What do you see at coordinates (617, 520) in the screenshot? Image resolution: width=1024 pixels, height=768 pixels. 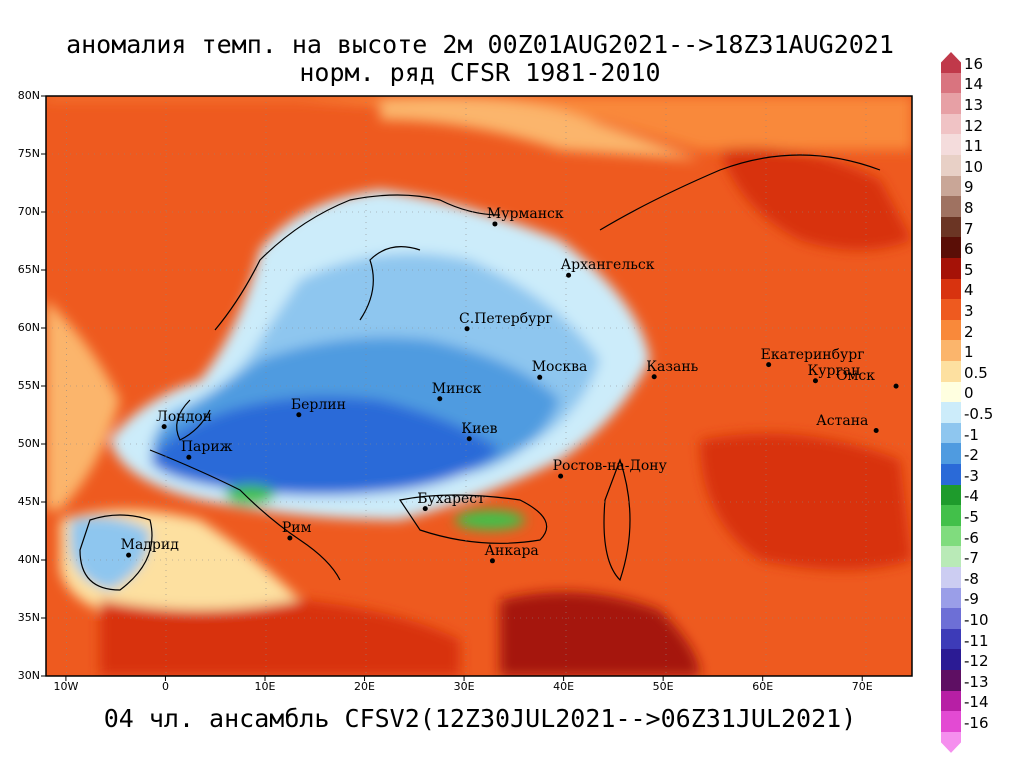 I see `caspian-coast` at bounding box center [617, 520].